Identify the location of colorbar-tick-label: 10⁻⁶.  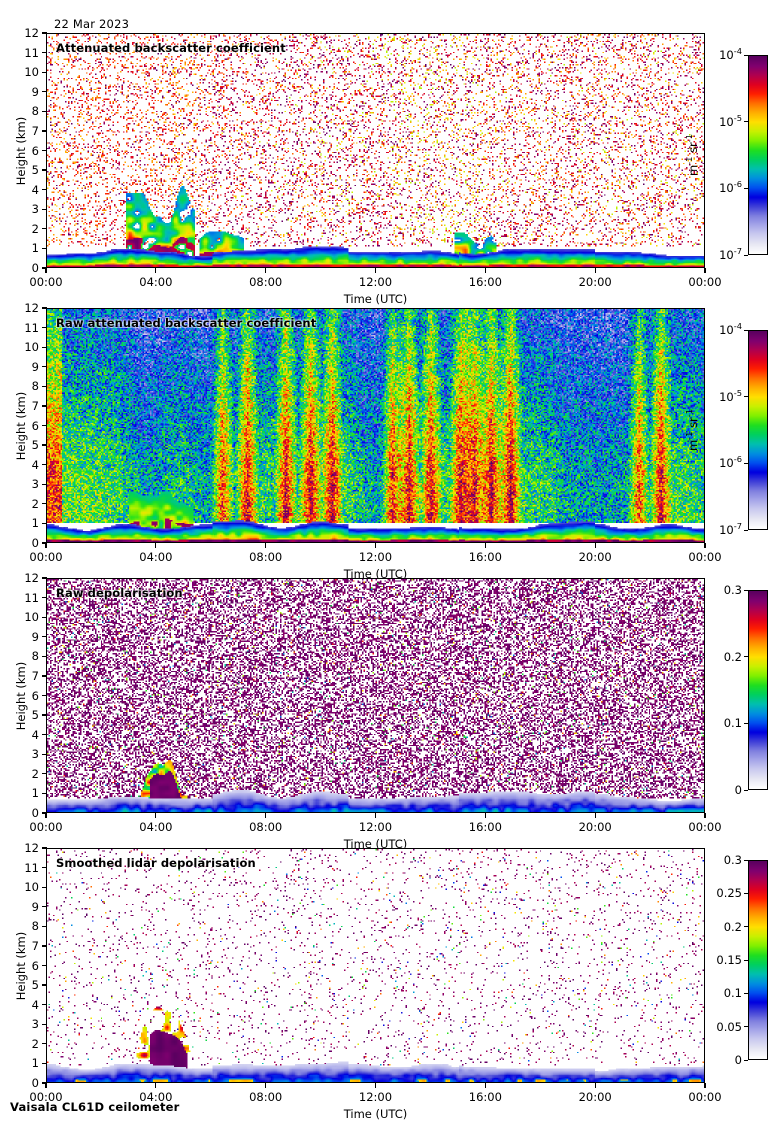
(730, 462).